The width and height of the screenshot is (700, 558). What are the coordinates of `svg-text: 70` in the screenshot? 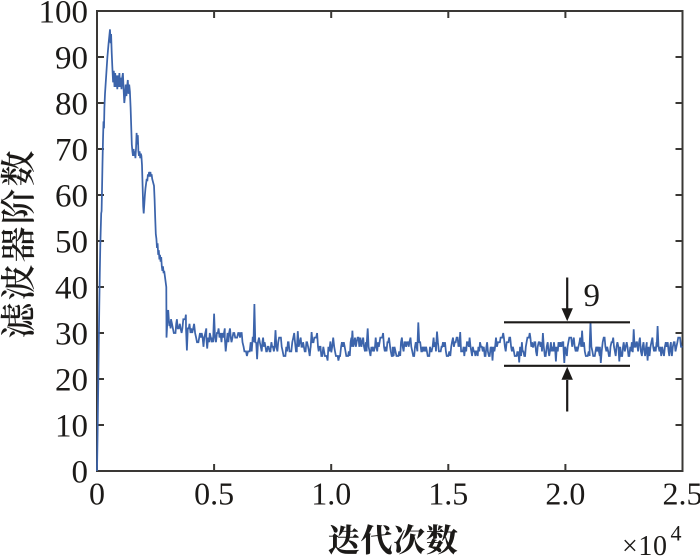 It's located at (71, 151).